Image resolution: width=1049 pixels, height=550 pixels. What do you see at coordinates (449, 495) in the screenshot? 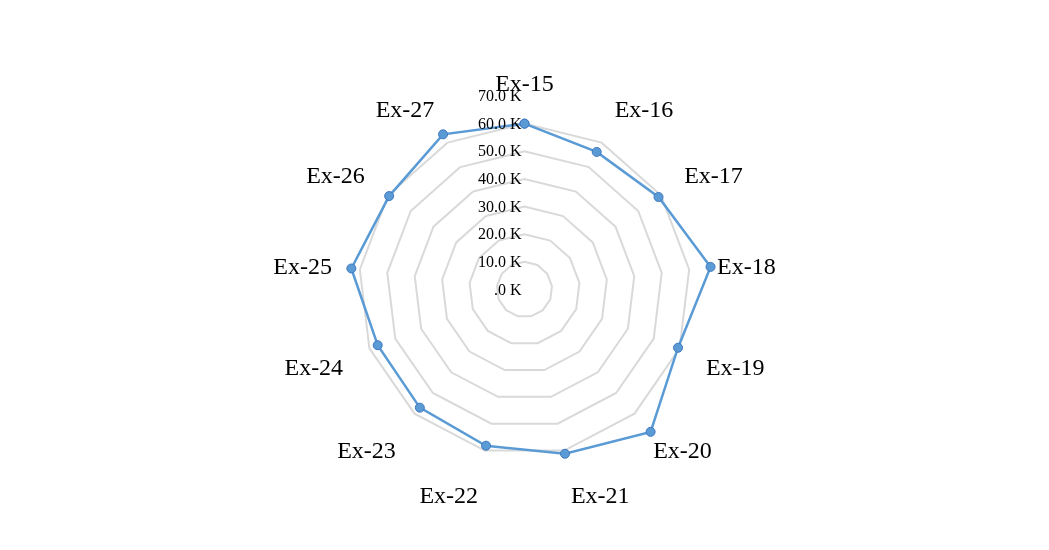
I see `spoke-label: Ex-22` at bounding box center [449, 495].